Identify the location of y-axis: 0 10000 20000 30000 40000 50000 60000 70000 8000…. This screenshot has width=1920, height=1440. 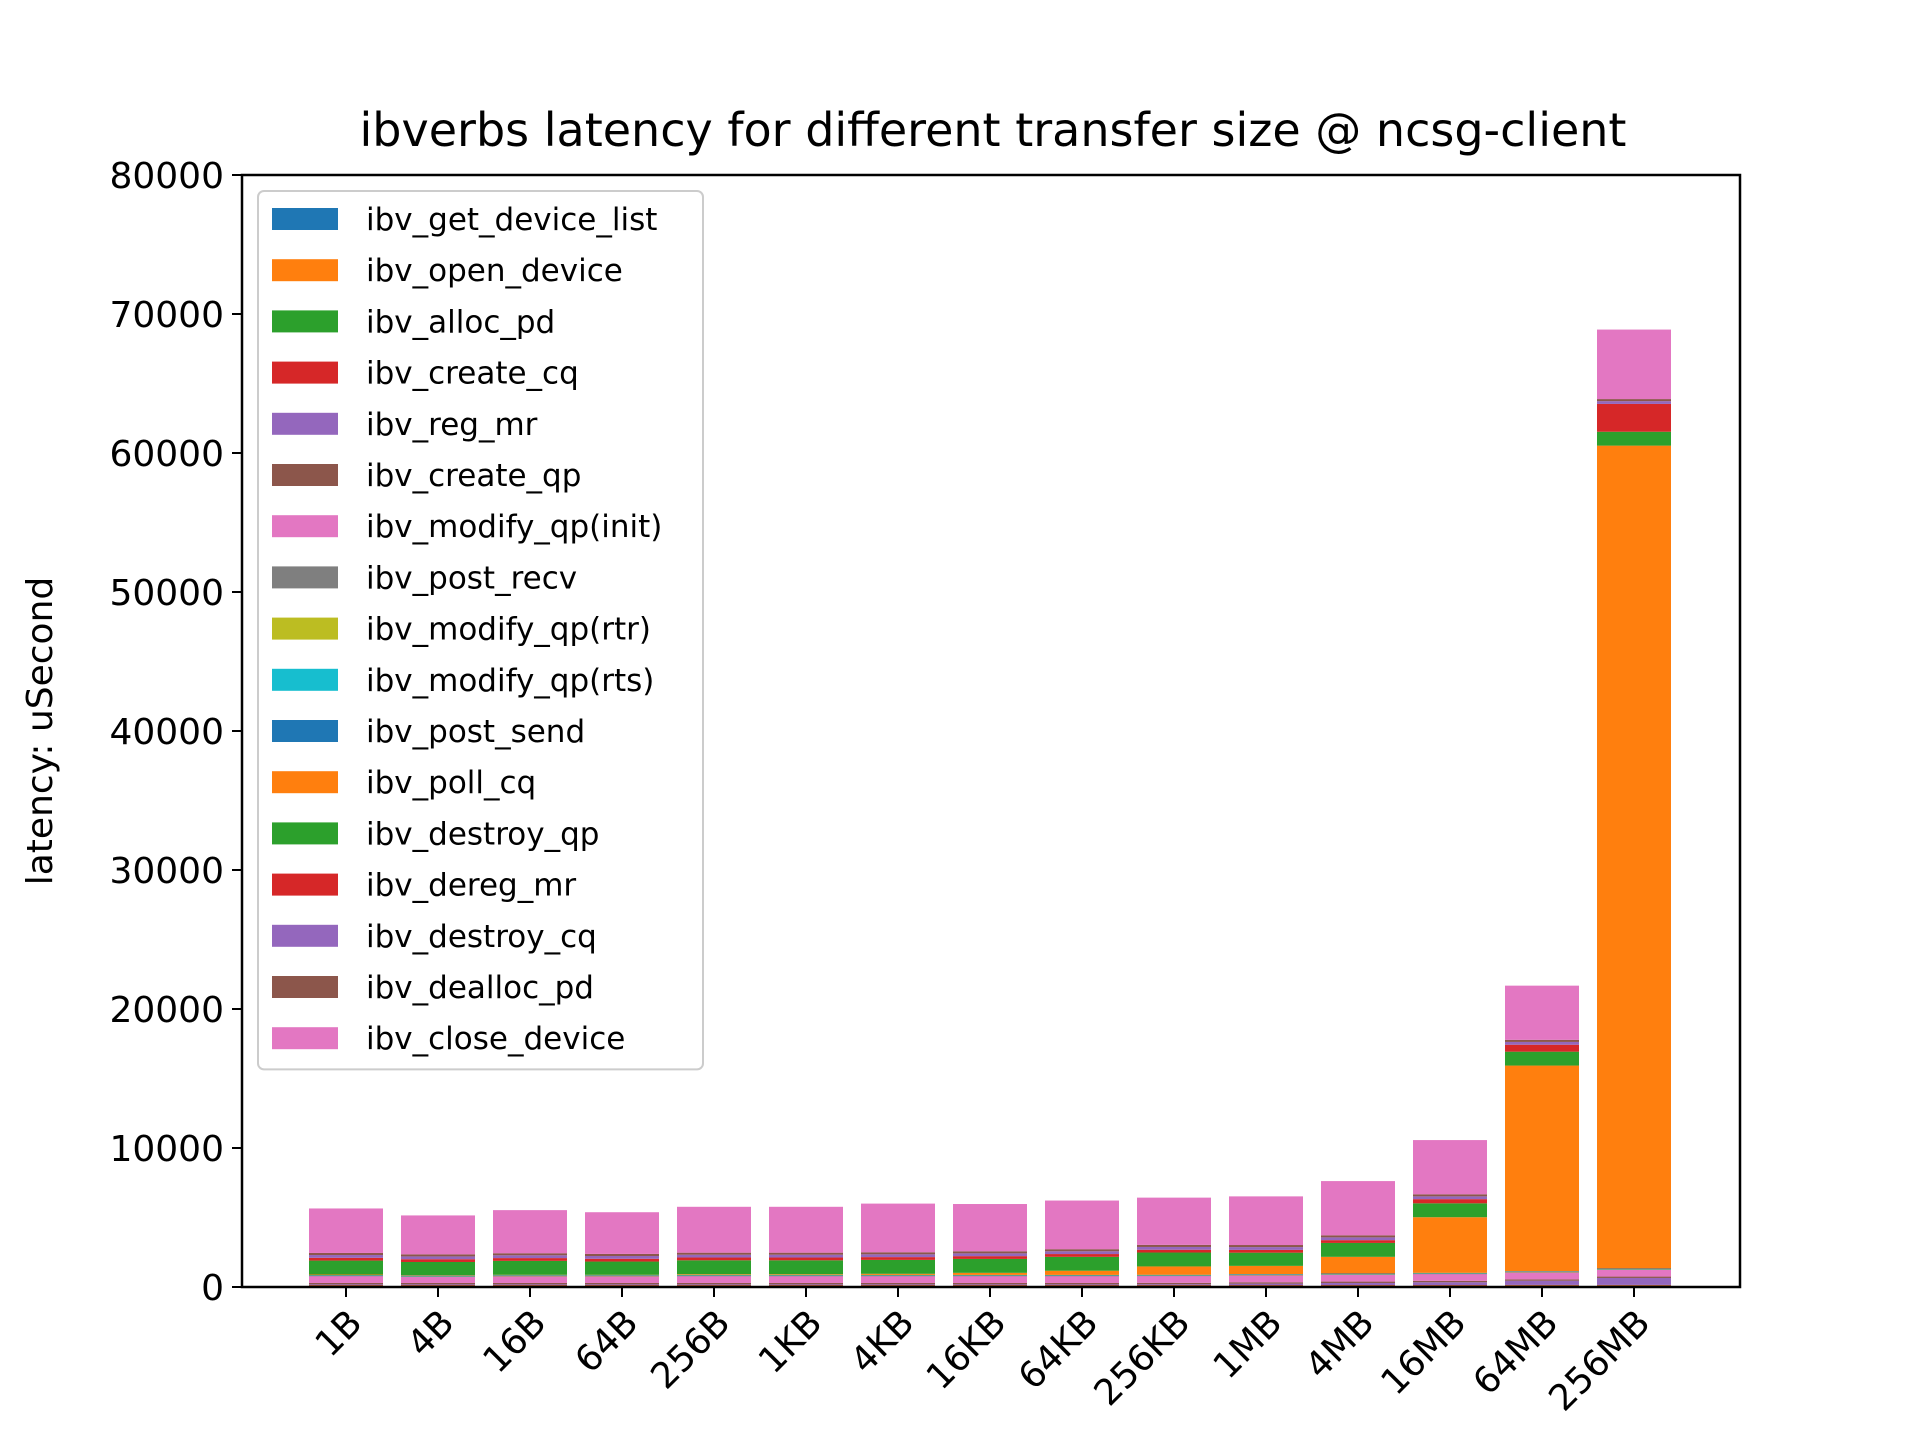
(175, 732).